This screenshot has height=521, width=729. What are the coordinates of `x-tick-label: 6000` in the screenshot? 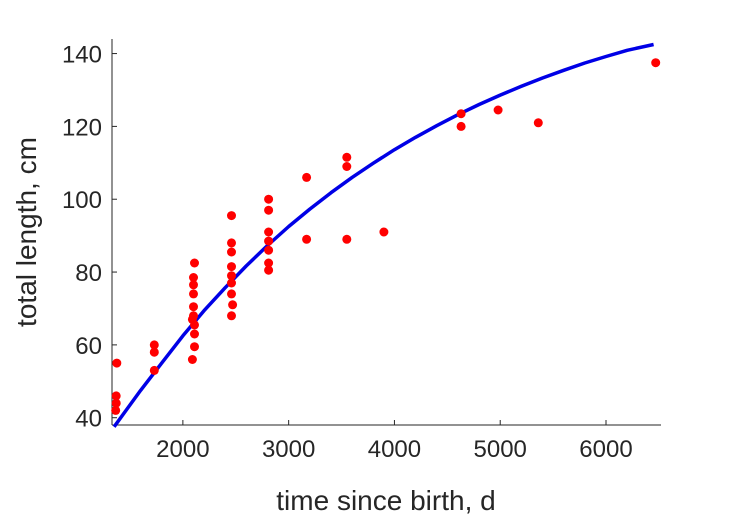 It's located at (605, 449).